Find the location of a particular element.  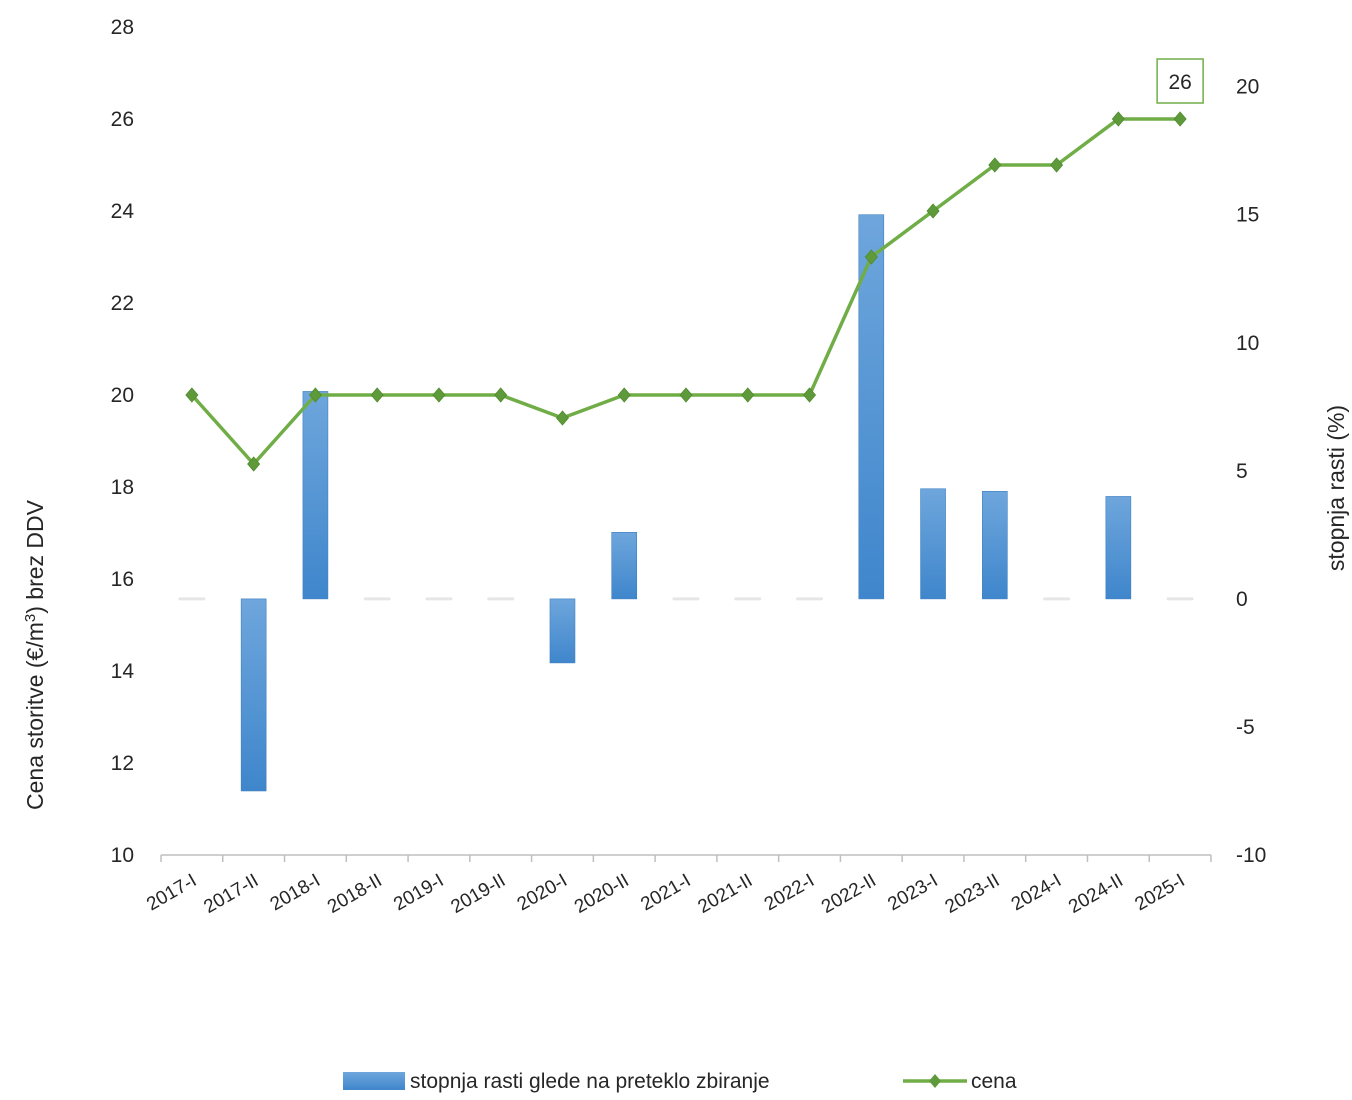

y-right-tick-label: -10 is located at coordinates (1251, 855).